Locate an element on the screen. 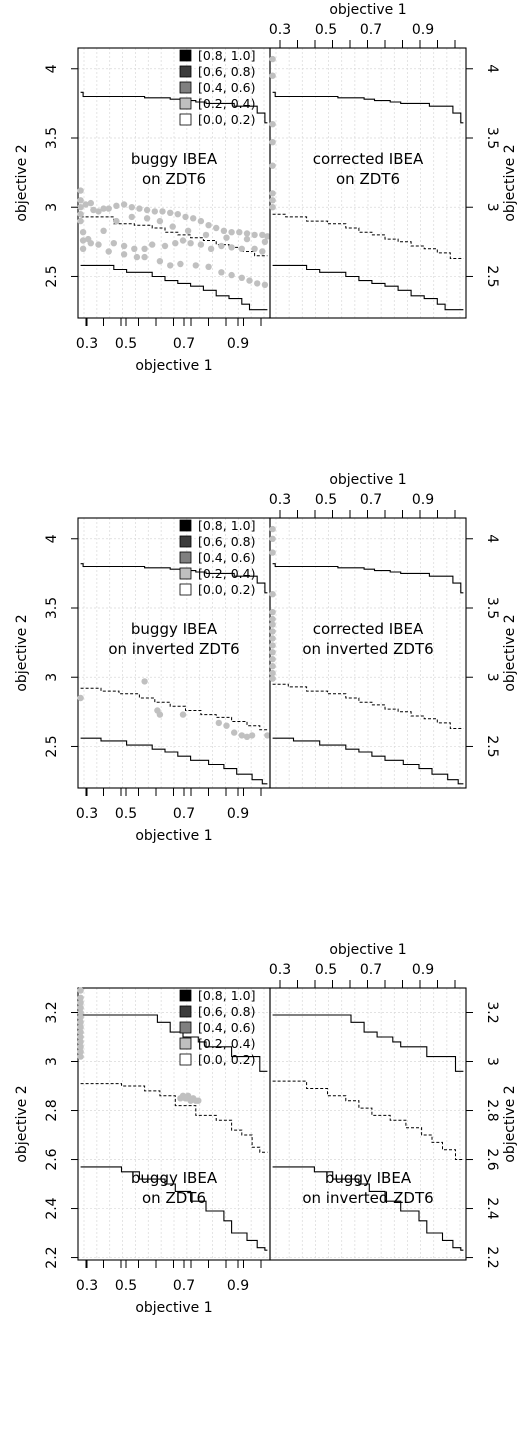  y-tick-label-right: 3.2 is located at coordinates (492, 1012).